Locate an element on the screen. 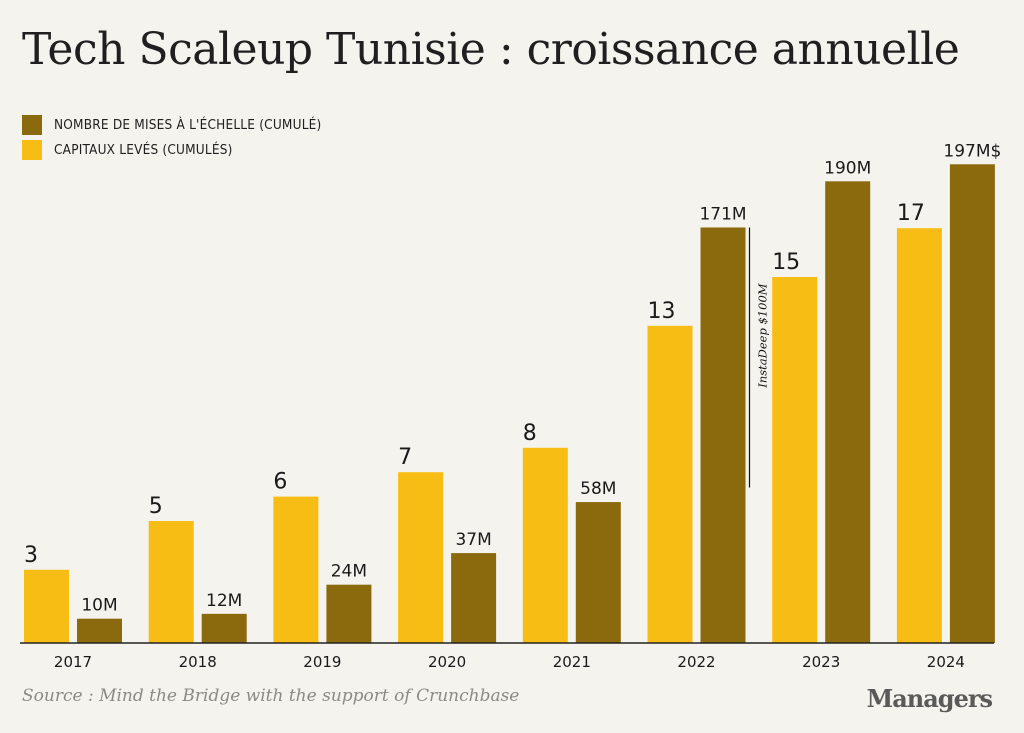  x-tick-2020: 2020 is located at coordinates (447, 662).